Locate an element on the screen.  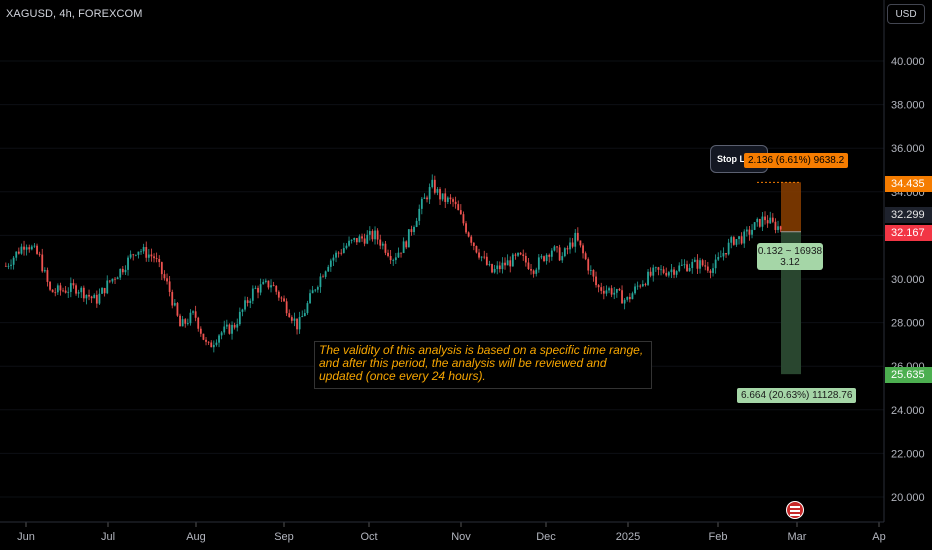
stop-price-tag: 34.435 is located at coordinates (908, 184).